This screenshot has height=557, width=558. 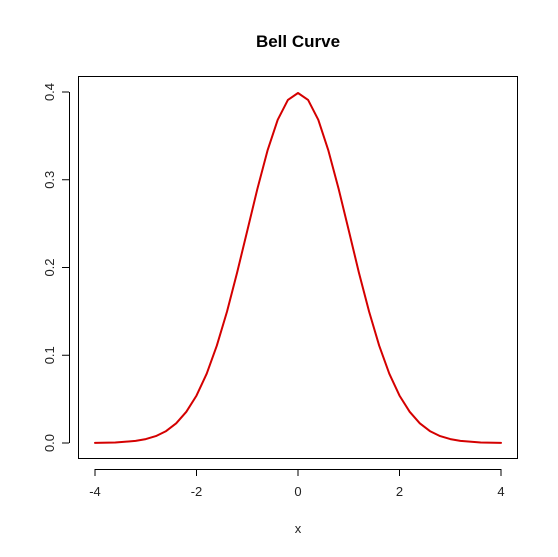 I want to click on x-tick-label: 0, so click(x=297, y=491).